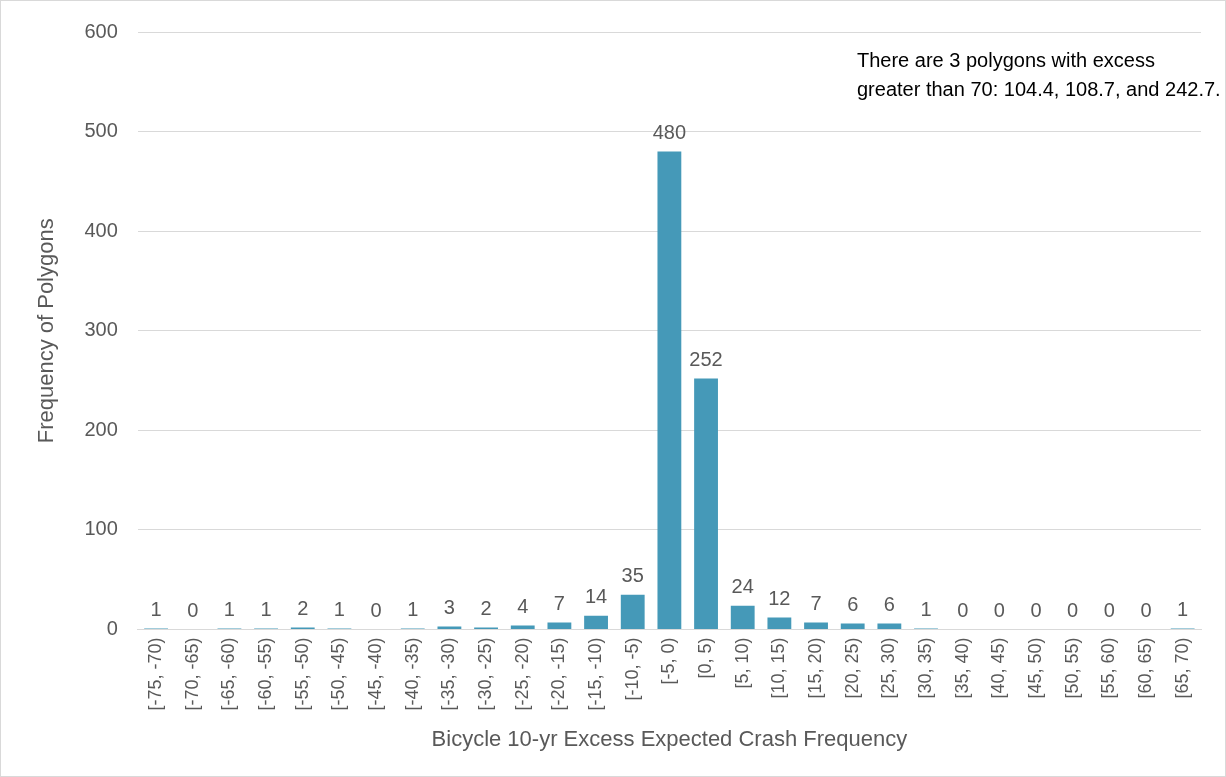  Describe the element at coordinates (1181, 668) in the screenshot. I see `x-tick-label: [65, 70)` at that location.